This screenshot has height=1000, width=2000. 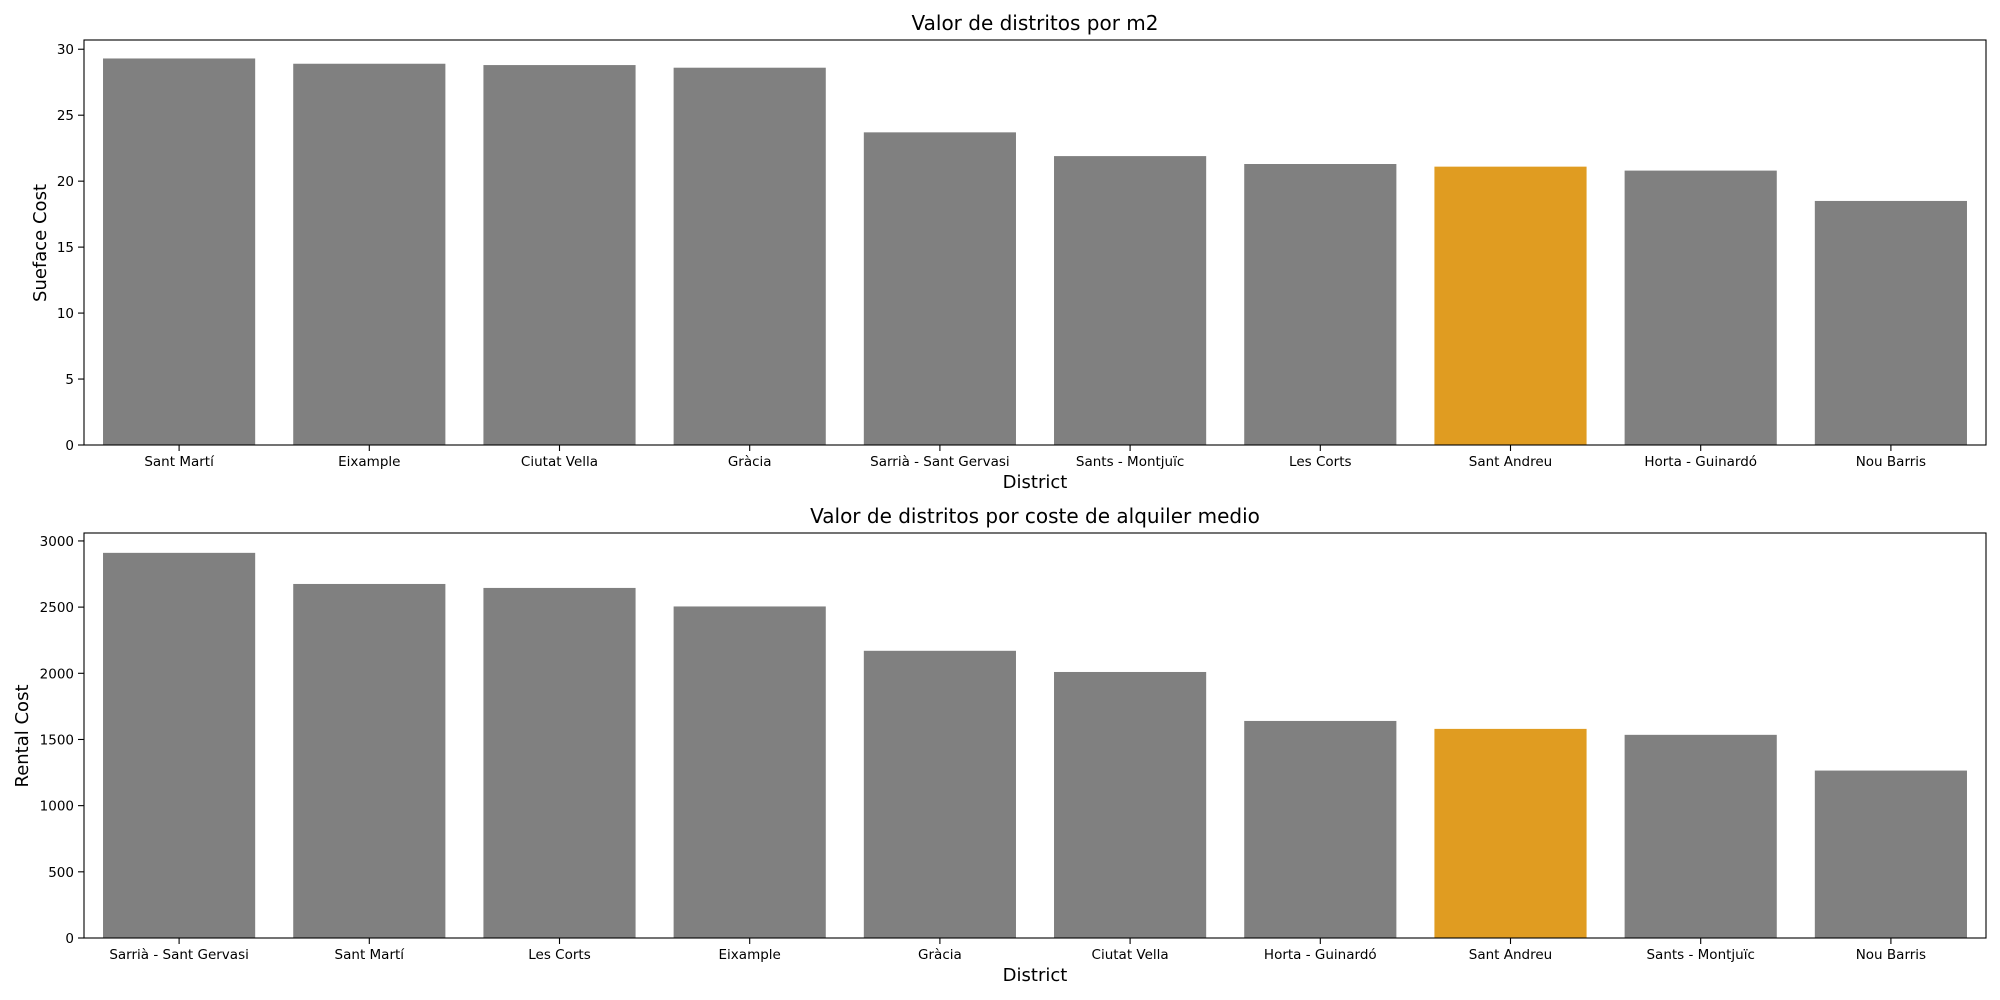 I want to click on top-x-tick-label: Les Corts, so click(x=1320, y=462).